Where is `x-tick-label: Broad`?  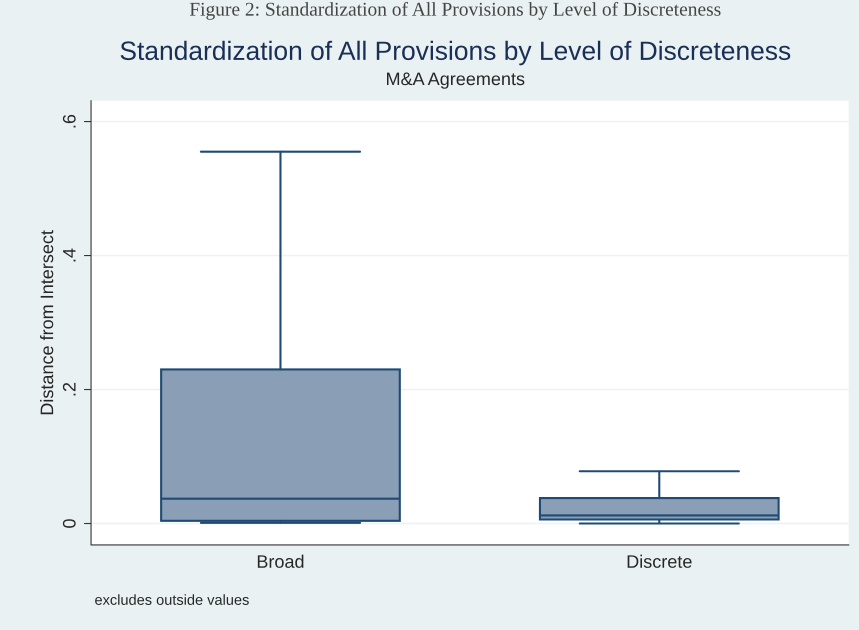 x-tick-label: Broad is located at coordinates (281, 561).